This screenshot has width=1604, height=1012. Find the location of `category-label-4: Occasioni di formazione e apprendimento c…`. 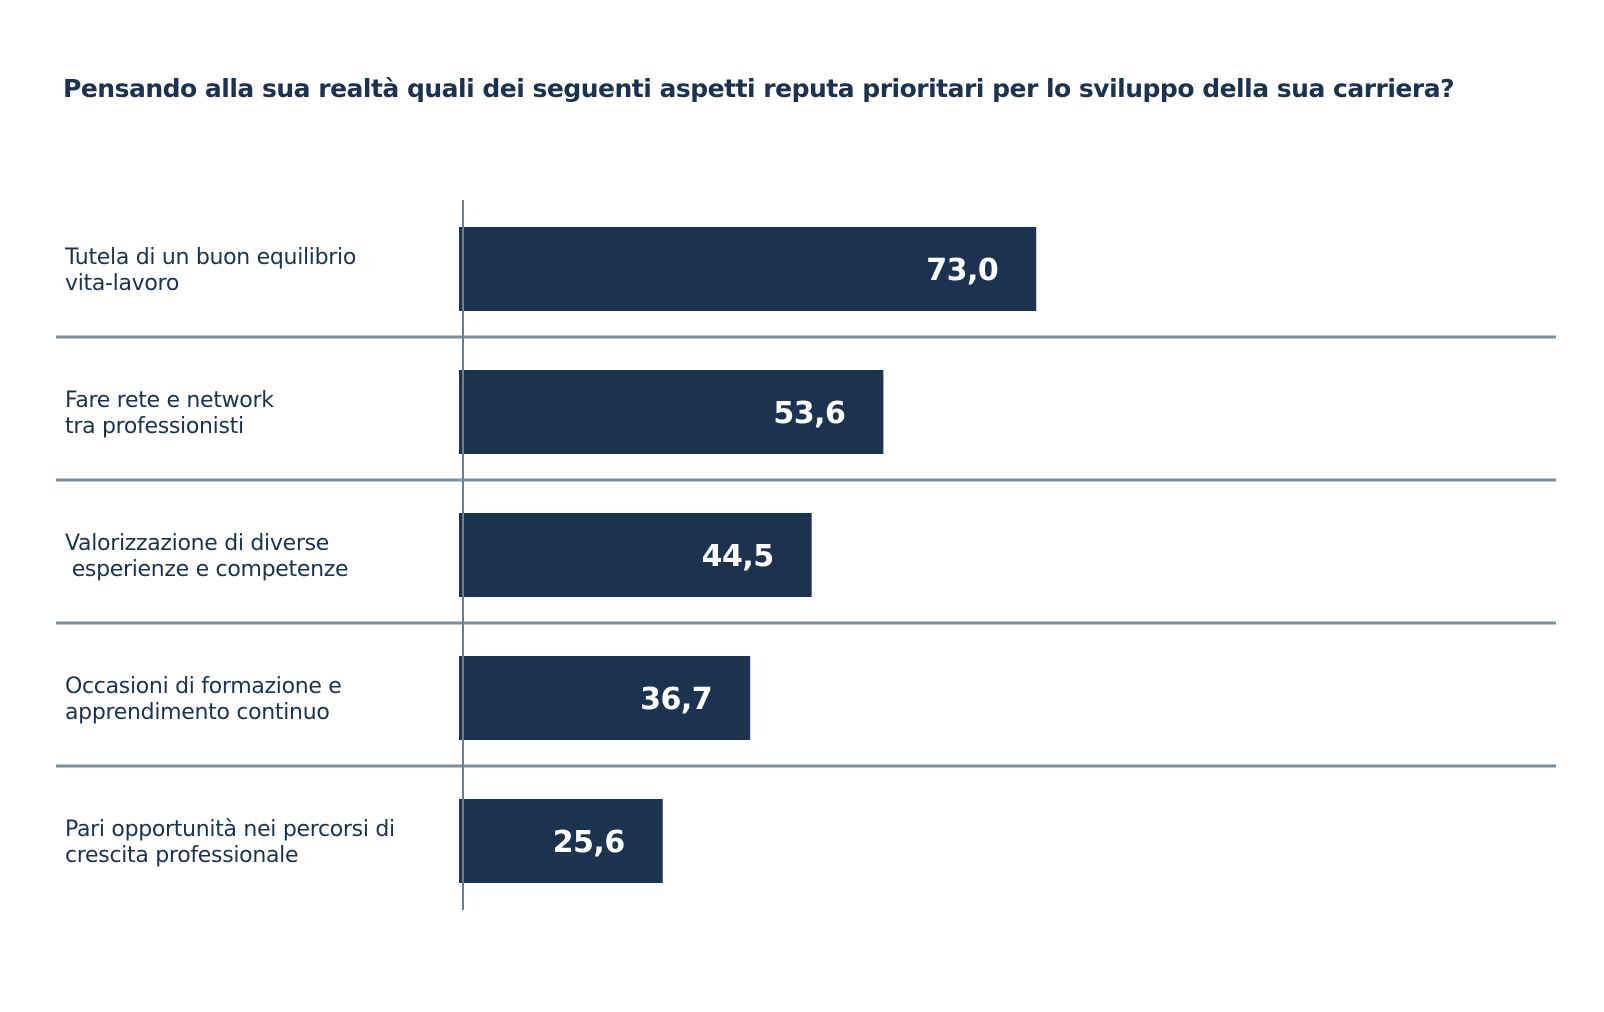

category-label-4: Occasioni di formazione e apprendimento c… is located at coordinates (203, 699).